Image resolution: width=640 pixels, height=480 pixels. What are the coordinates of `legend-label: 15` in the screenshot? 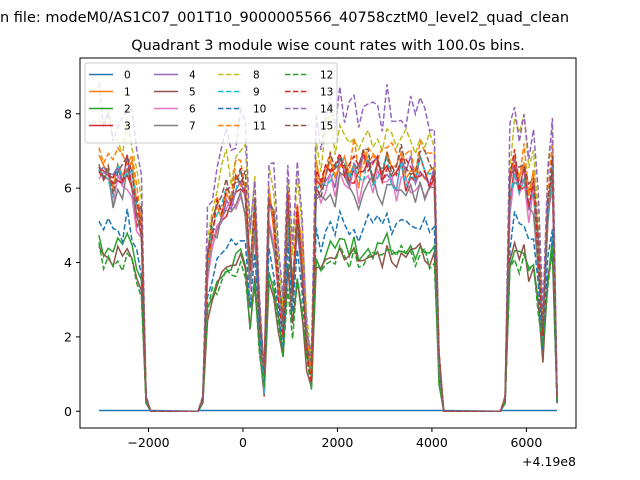 It's located at (326, 126).